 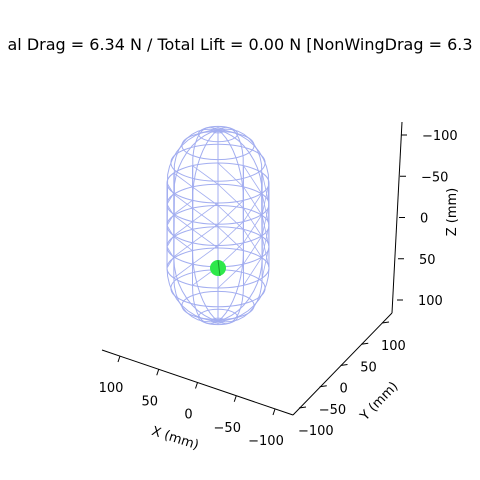 What do you see at coordinates (266, 441) in the screenshot?
I see `x-tick-label: −100` at bounding box center [266, 441].